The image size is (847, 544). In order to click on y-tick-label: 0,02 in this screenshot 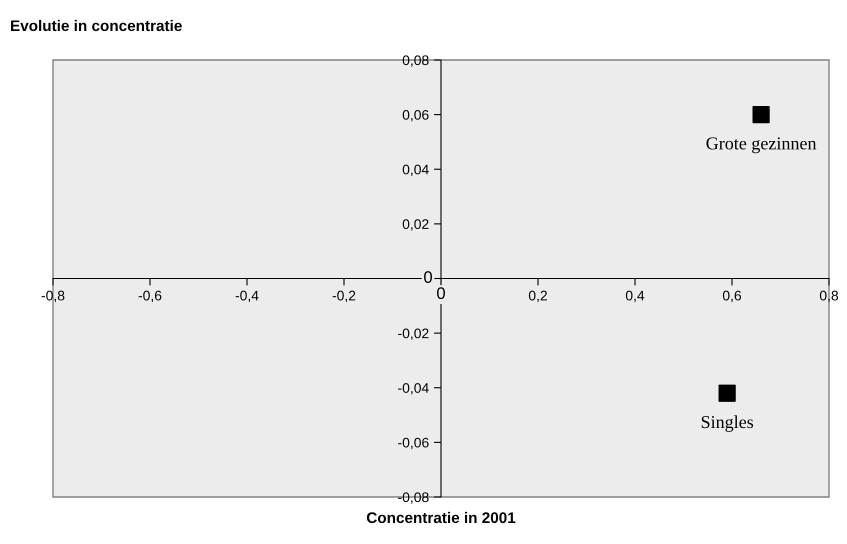, I will do `click(415, 225)`.